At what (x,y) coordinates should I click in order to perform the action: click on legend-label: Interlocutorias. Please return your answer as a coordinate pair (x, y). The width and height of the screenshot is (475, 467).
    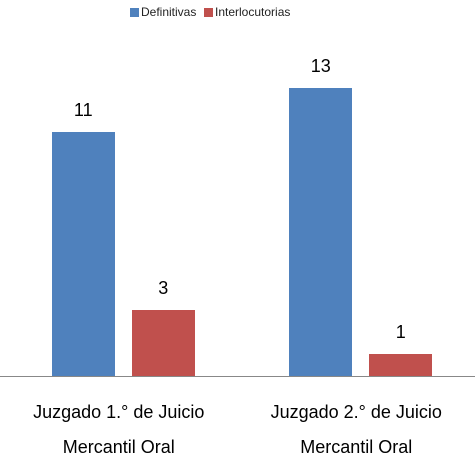
    Looking at the image, I should click on (253, 12).